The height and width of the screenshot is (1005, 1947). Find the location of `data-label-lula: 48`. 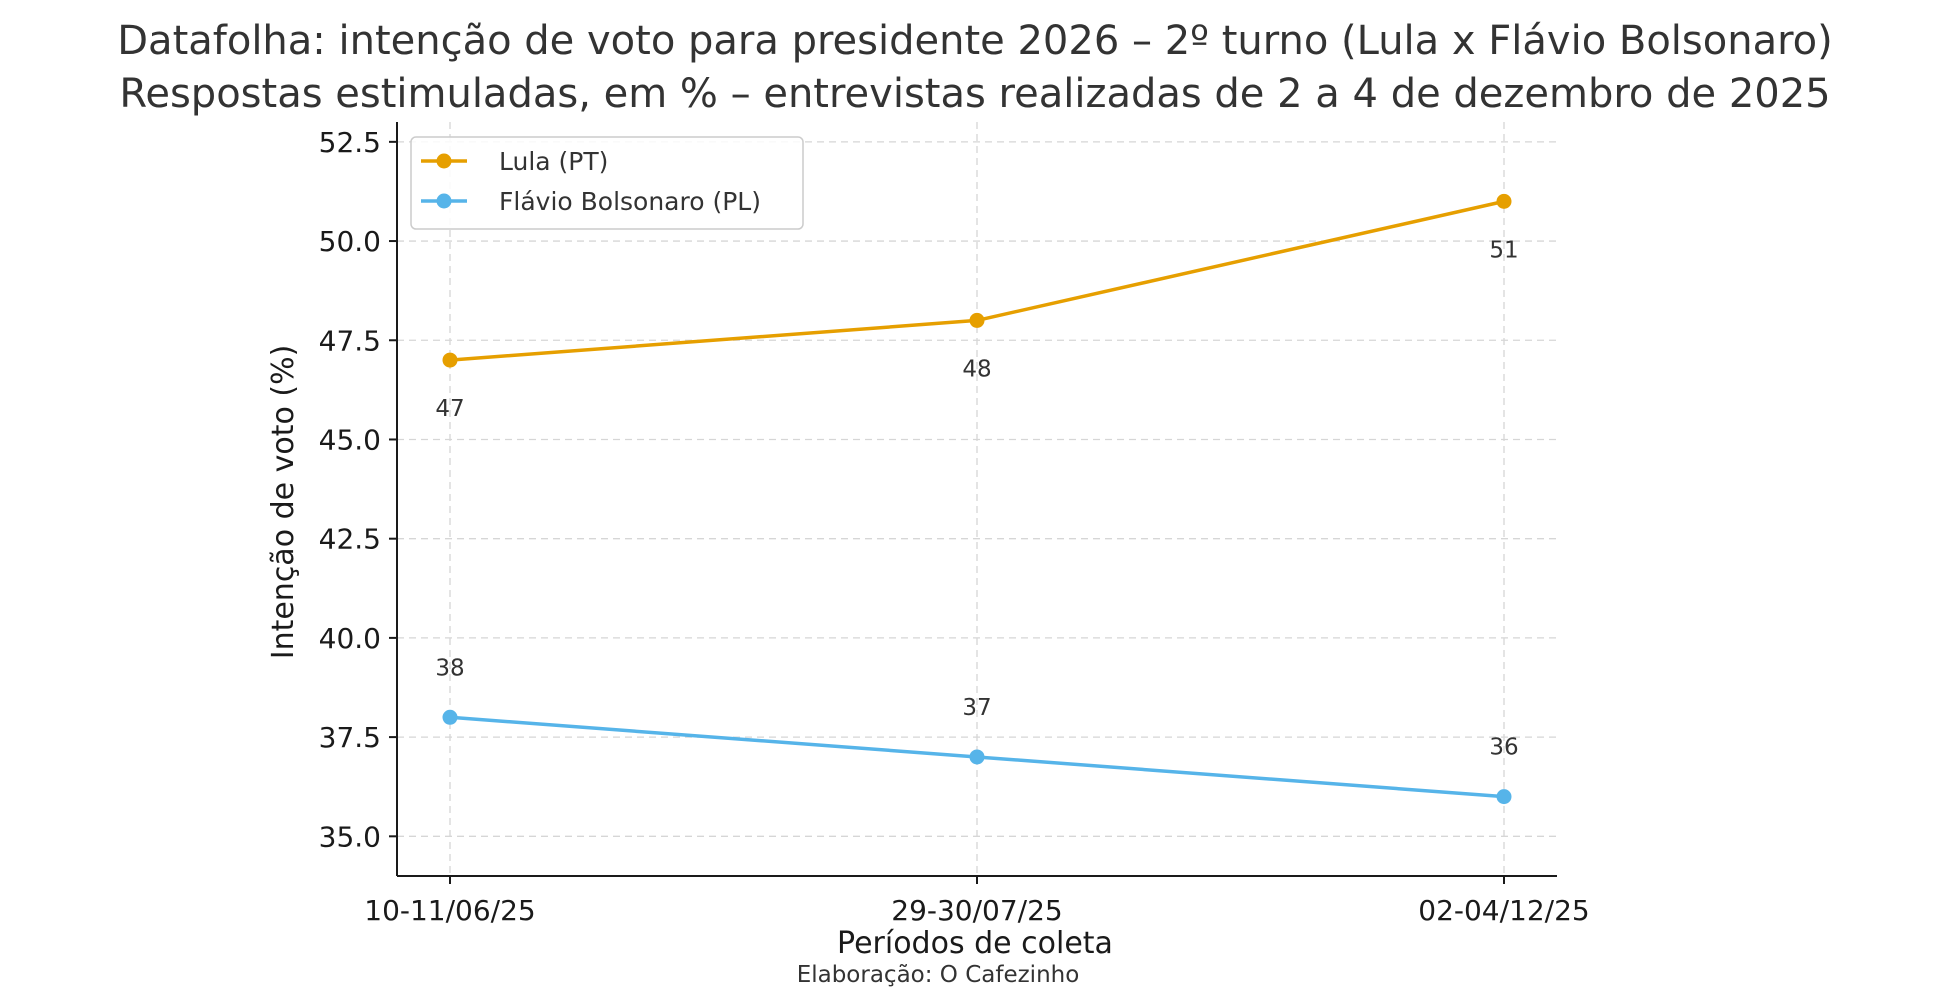

data-label-lula: 48 is located at coordinates (976, 369).